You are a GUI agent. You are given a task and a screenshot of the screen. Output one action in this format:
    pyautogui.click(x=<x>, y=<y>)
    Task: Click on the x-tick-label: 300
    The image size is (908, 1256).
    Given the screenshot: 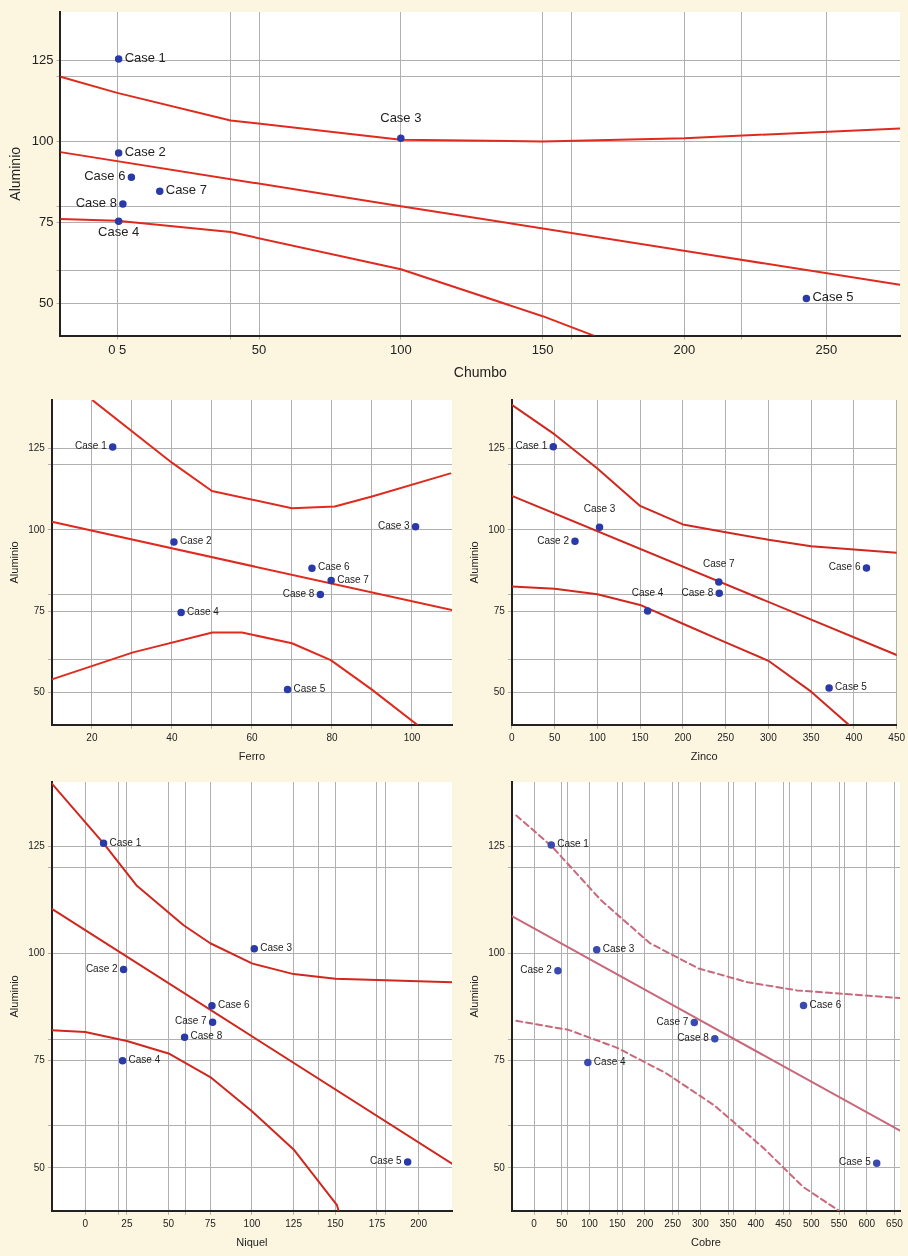 What is the action you would take?
    pyautogui.click(x=701, y=1223)
    